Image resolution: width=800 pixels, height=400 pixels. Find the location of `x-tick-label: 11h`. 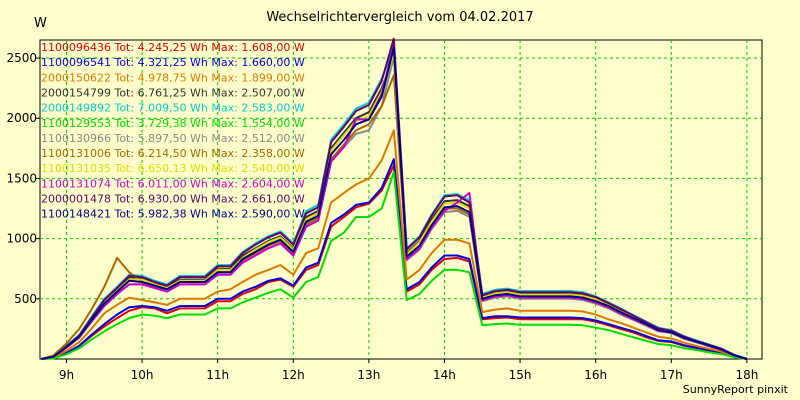

x-tick-label: 11h is located at coordinates (217, 375).